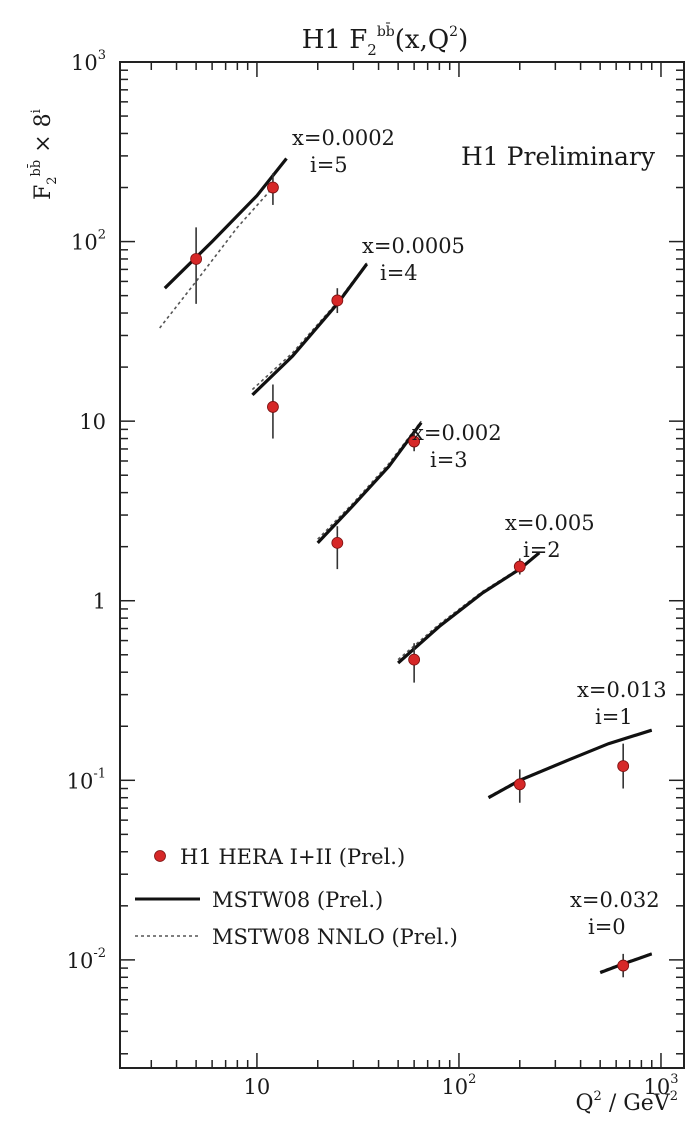  I want to click on y-tick-label: 10⁻², so click(86, 959).